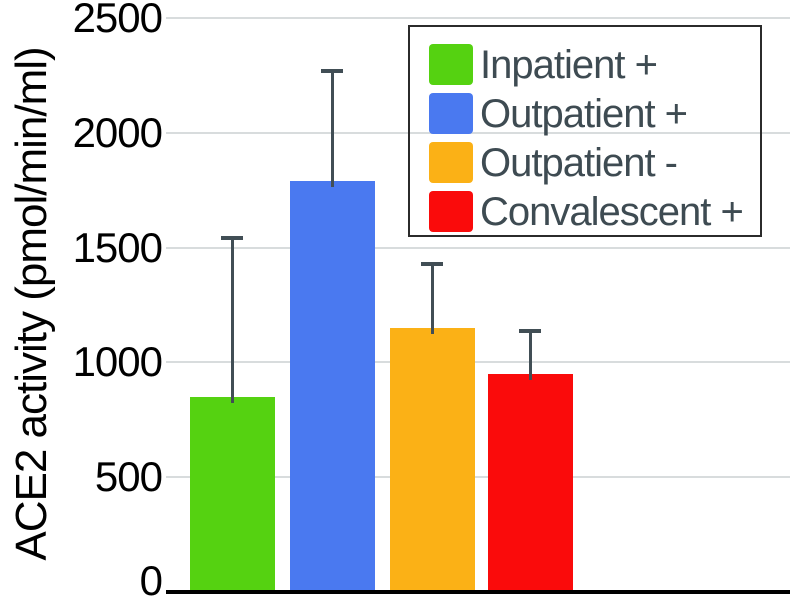 Image resolution: width=800 pixels, height=607 pixels. I want to click on y-tick-label-1500: 1500, so click(117, 247).